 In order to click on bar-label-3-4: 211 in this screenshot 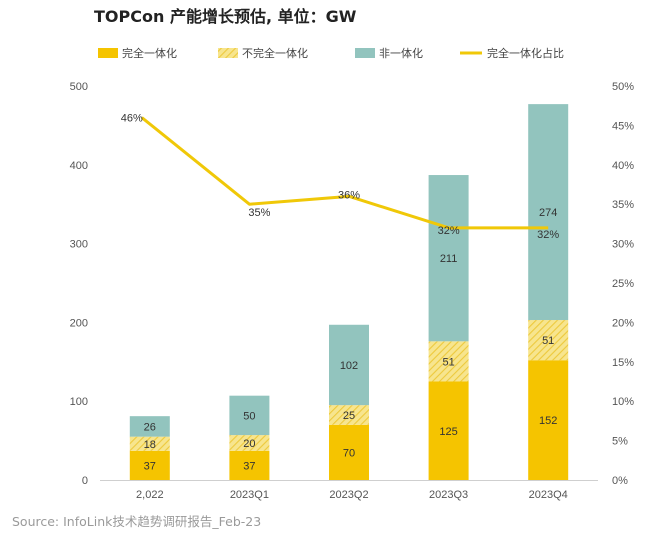, I will do `click(449, 259)`.